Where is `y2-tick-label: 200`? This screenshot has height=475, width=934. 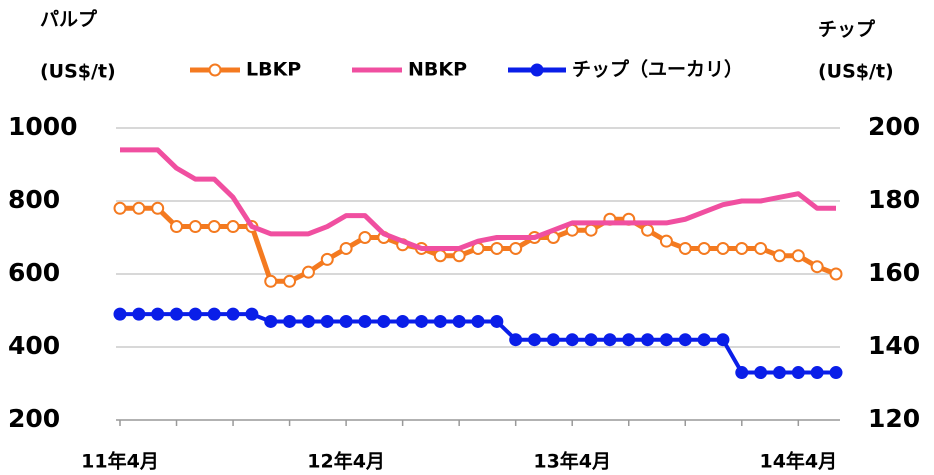 y2-tick-label: 200 is located at coordinates (894, 126).